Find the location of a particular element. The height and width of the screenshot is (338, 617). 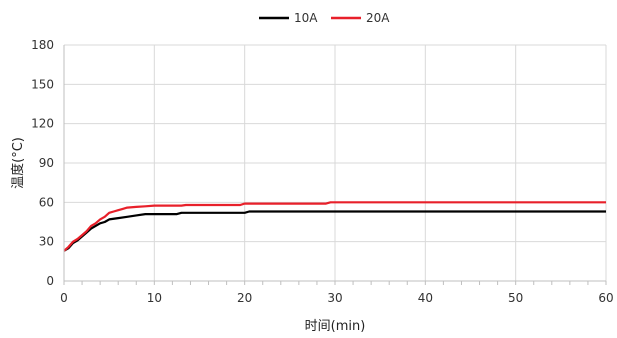

x-tick-label: 60 is located at coordinates (605, 298).